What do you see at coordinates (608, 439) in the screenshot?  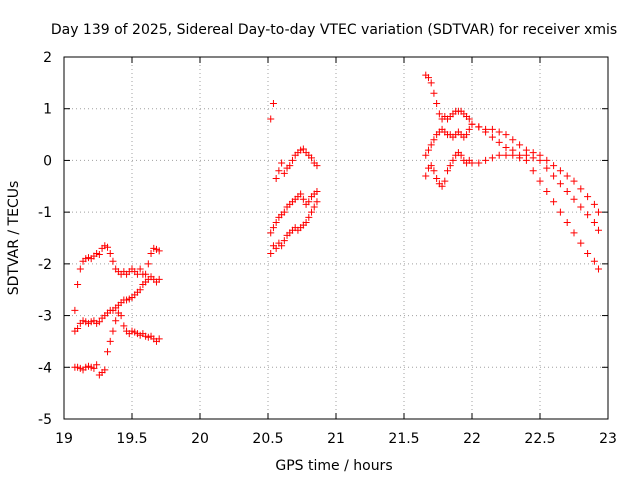 I see `x-tick-label: 23` at bounding box center [608, 439].